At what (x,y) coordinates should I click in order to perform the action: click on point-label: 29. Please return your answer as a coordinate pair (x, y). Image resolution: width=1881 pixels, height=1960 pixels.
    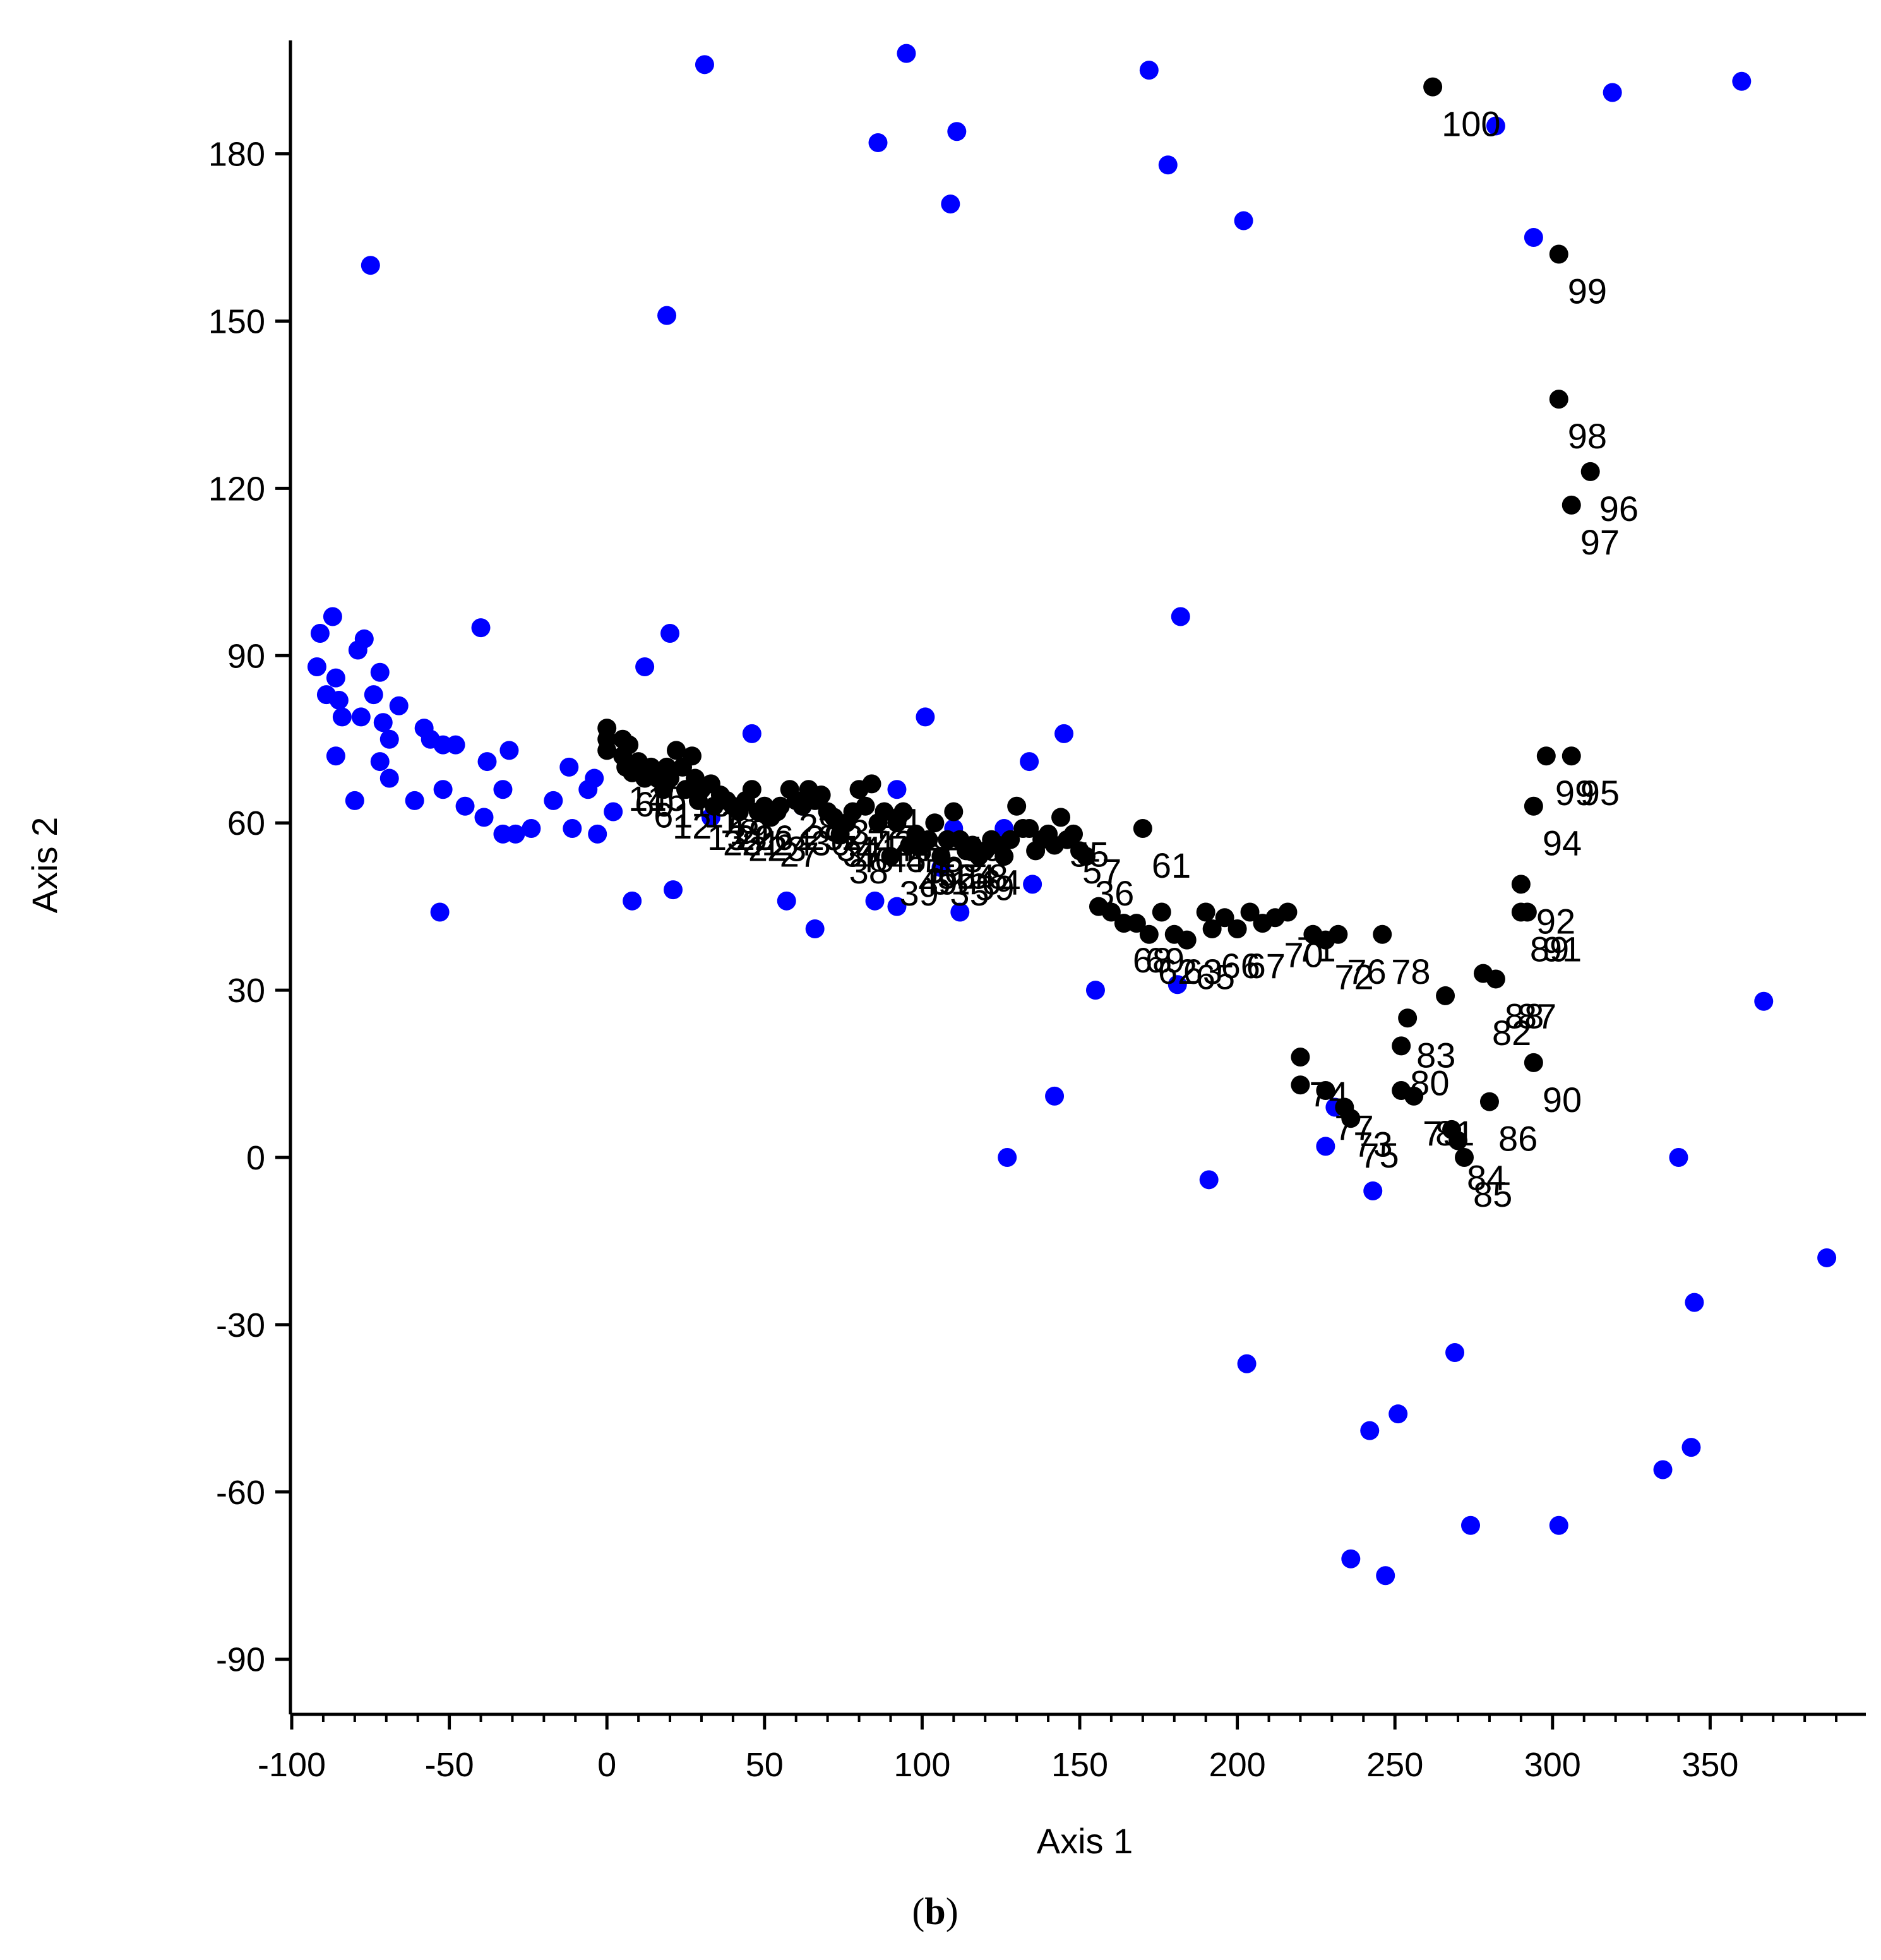
    Looking at the image, I should click on (824, 838).